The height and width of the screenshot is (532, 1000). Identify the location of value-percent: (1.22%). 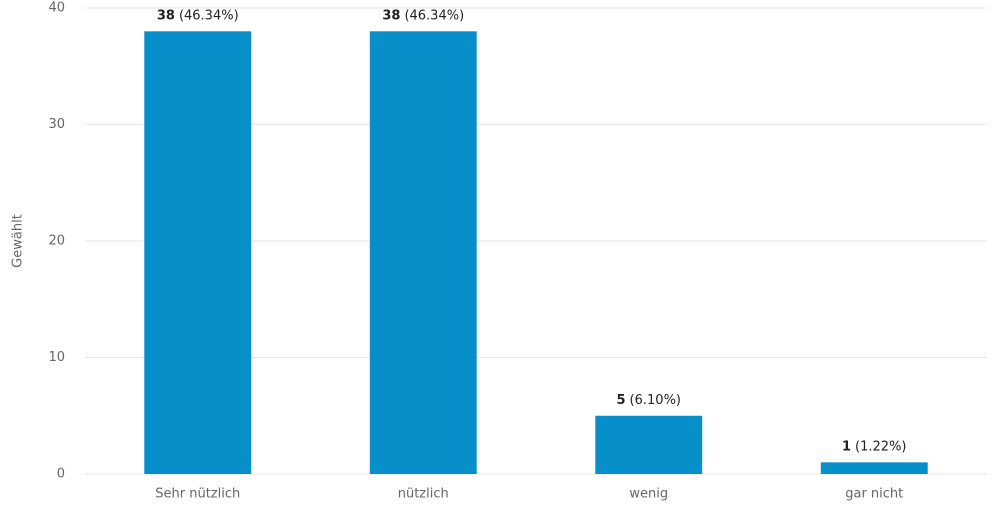
(880, 446).